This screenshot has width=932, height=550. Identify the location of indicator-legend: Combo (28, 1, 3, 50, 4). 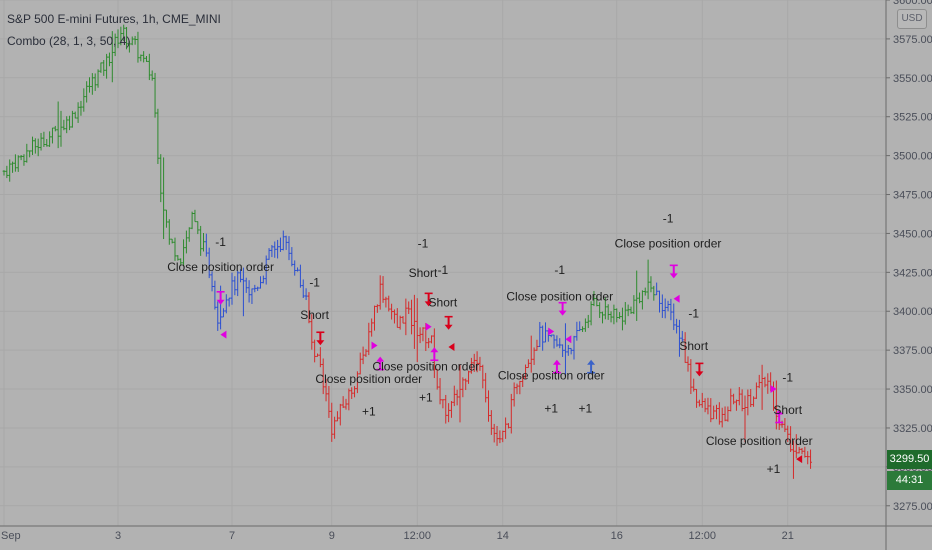
(69, 41).